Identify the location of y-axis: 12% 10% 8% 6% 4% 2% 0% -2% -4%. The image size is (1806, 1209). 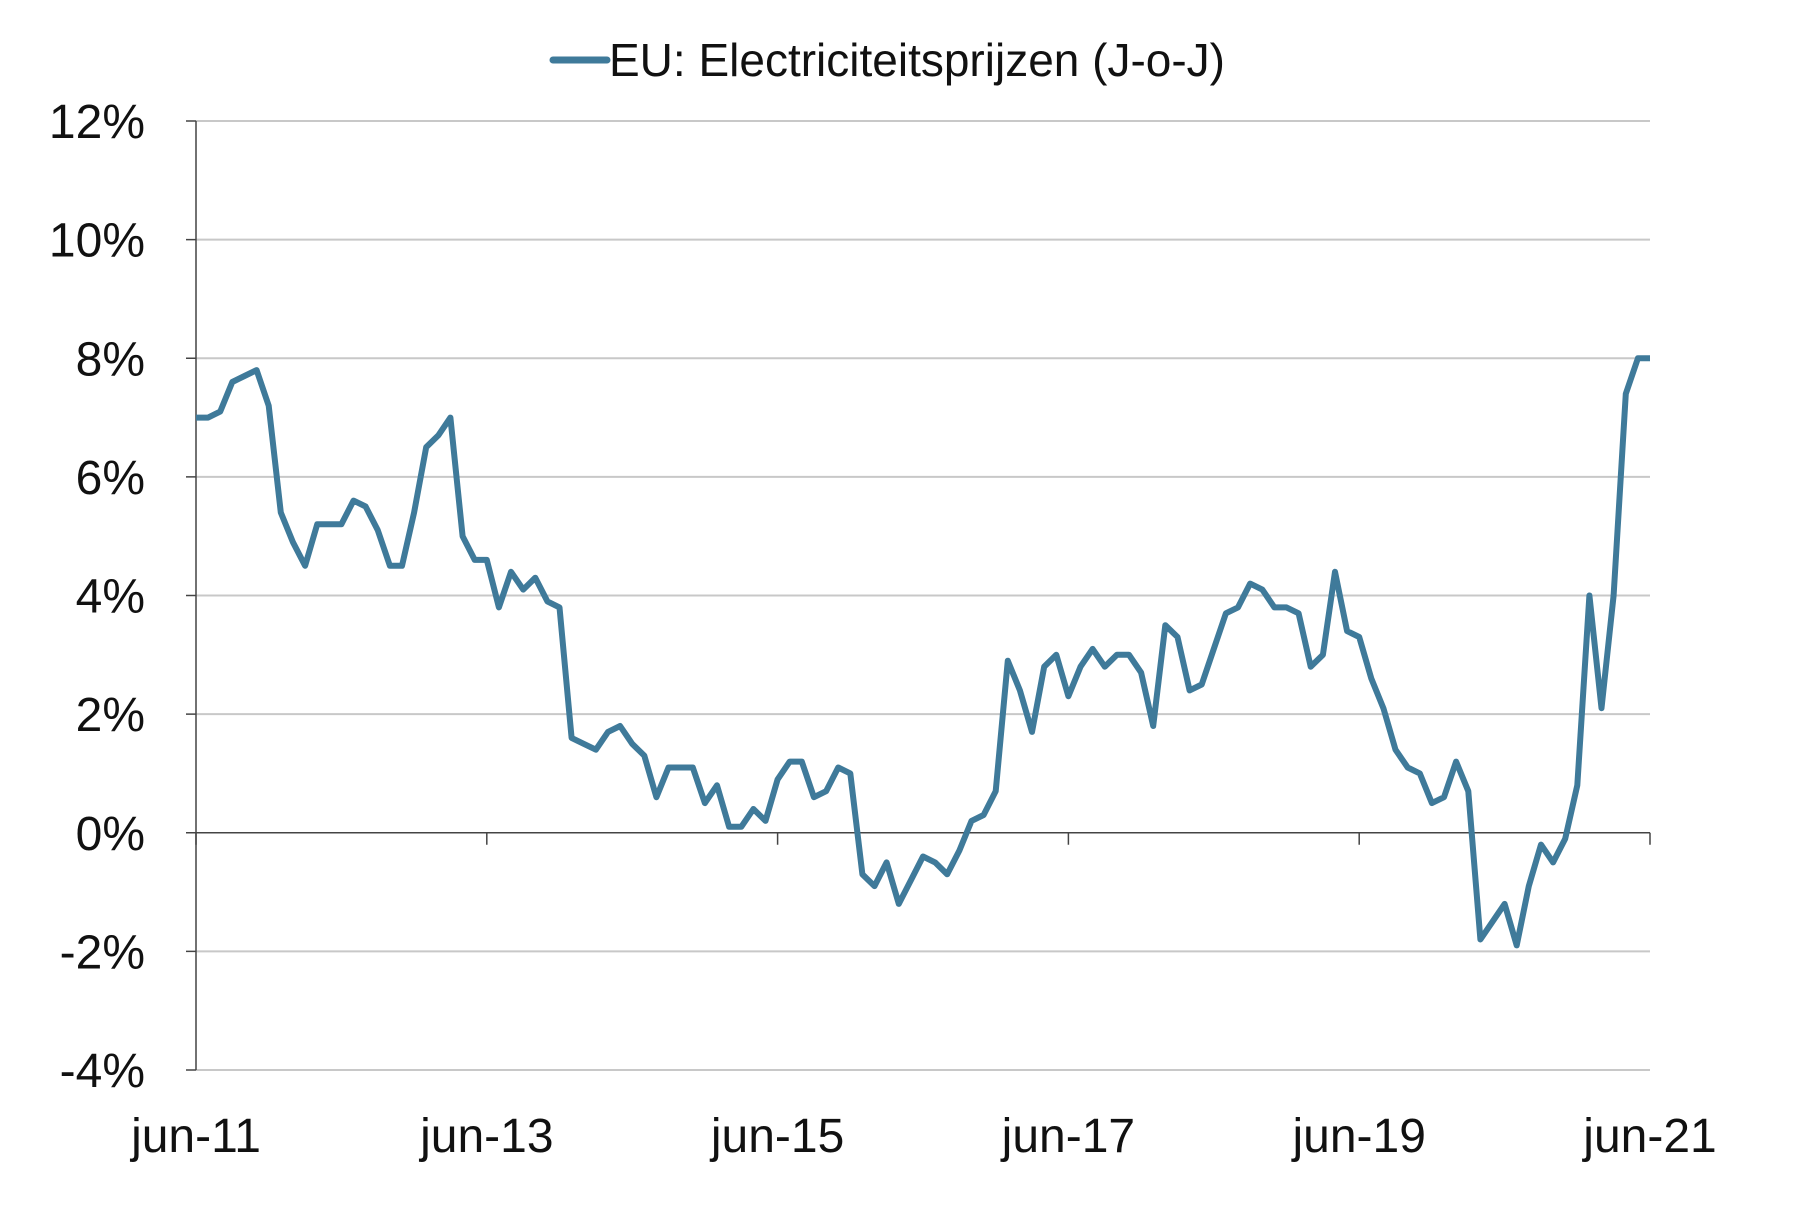
(123, 597).